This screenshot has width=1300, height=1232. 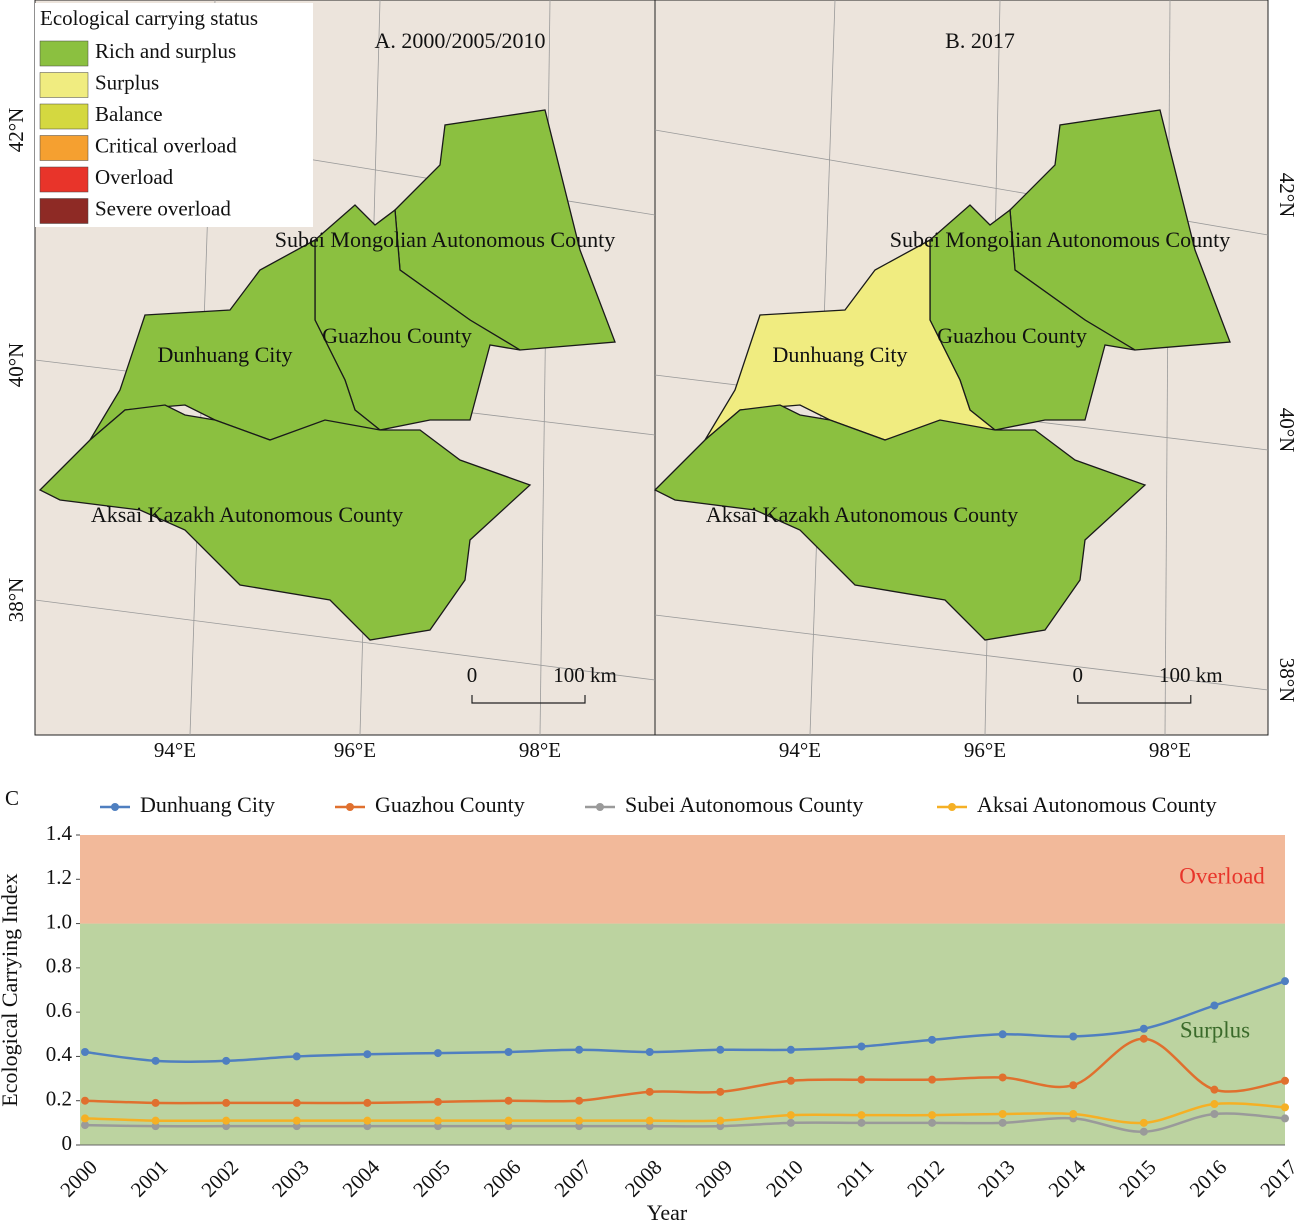 I want to click on legend-label: Balance, so click(x=129, y=114).